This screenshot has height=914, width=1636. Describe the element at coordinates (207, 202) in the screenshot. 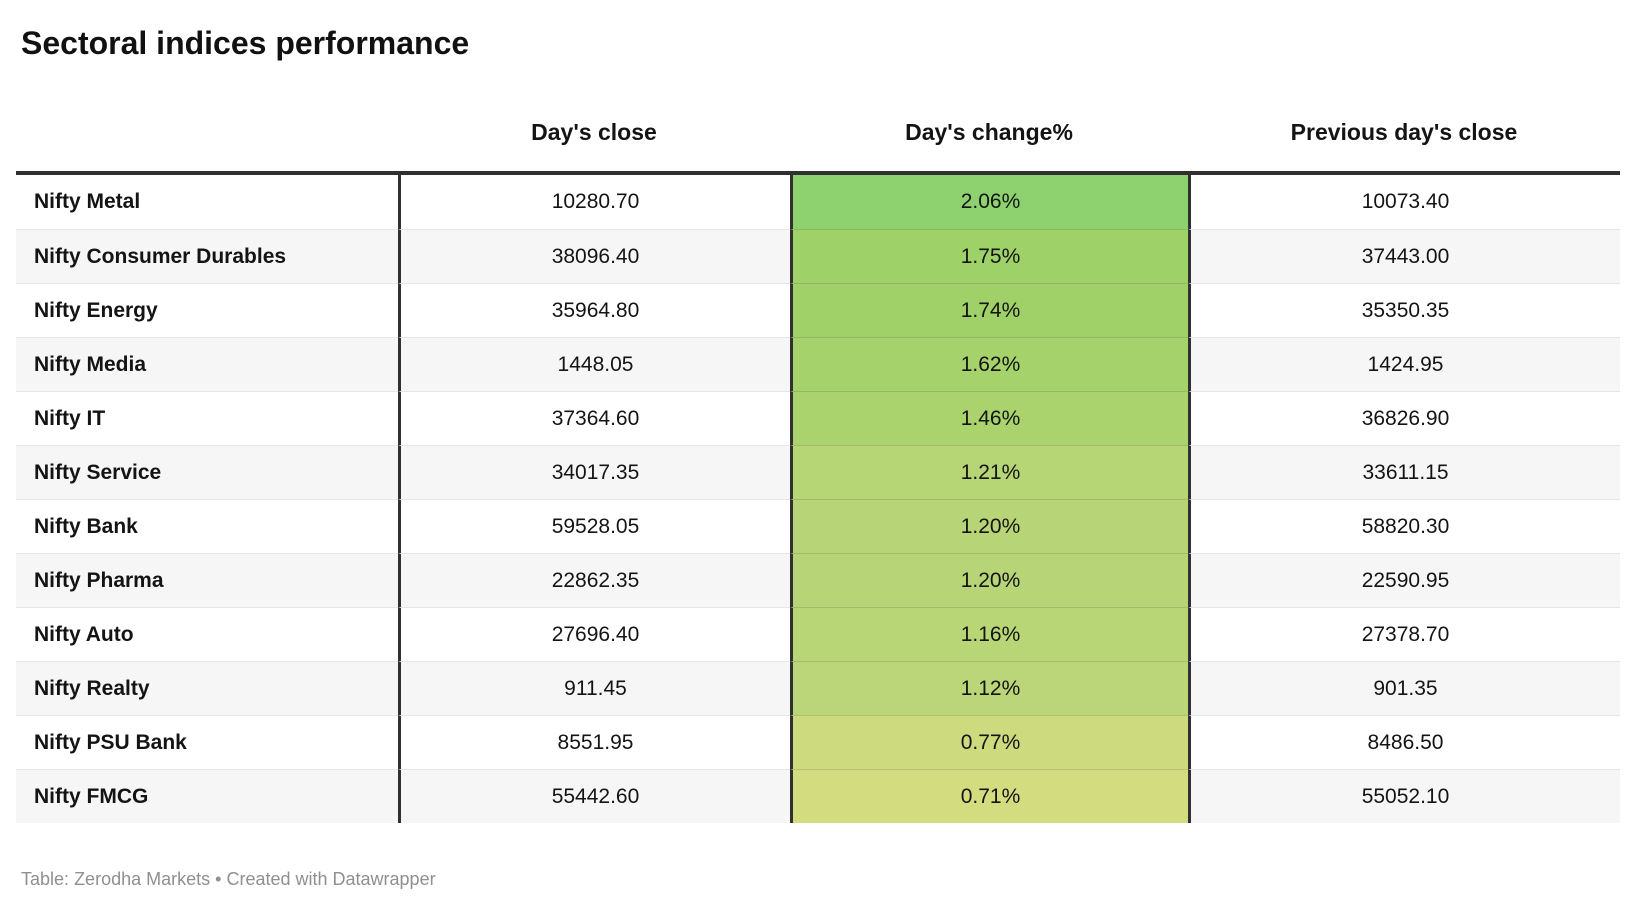

I see `index-name-cell: Nifty Metal` at that location.